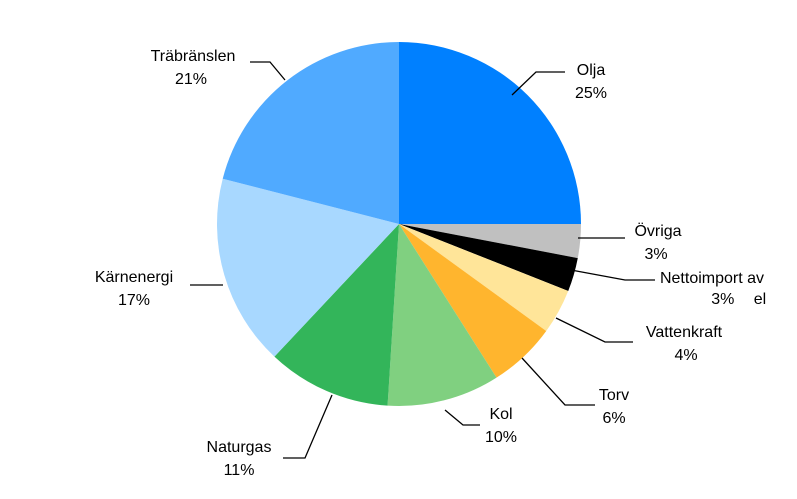 The height and width of the screenshot is (499, 797). I want to click on pie-slice-kol, so click(442, 315).